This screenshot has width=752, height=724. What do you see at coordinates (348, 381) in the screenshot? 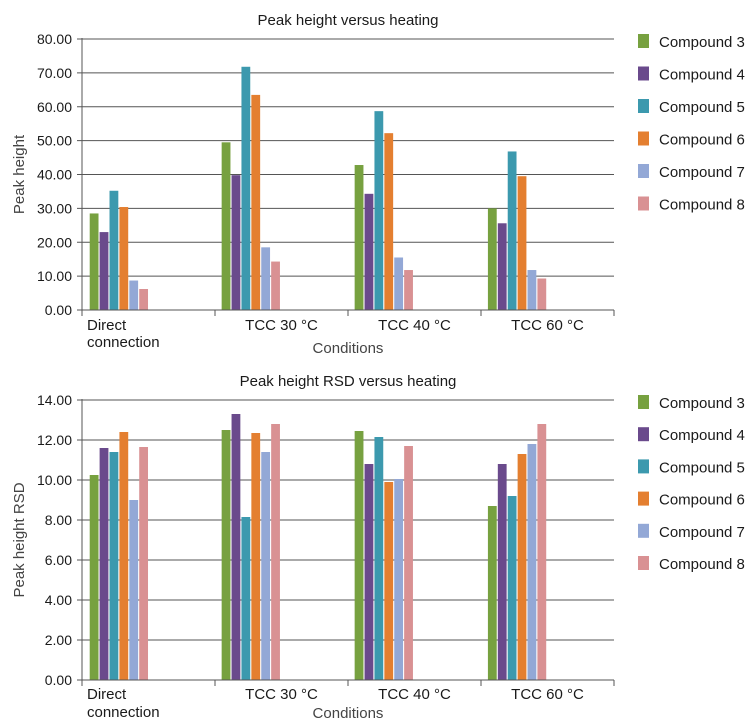
I see `chart-title: Peak height RSD versus heating` at bounding box center [348, 381].